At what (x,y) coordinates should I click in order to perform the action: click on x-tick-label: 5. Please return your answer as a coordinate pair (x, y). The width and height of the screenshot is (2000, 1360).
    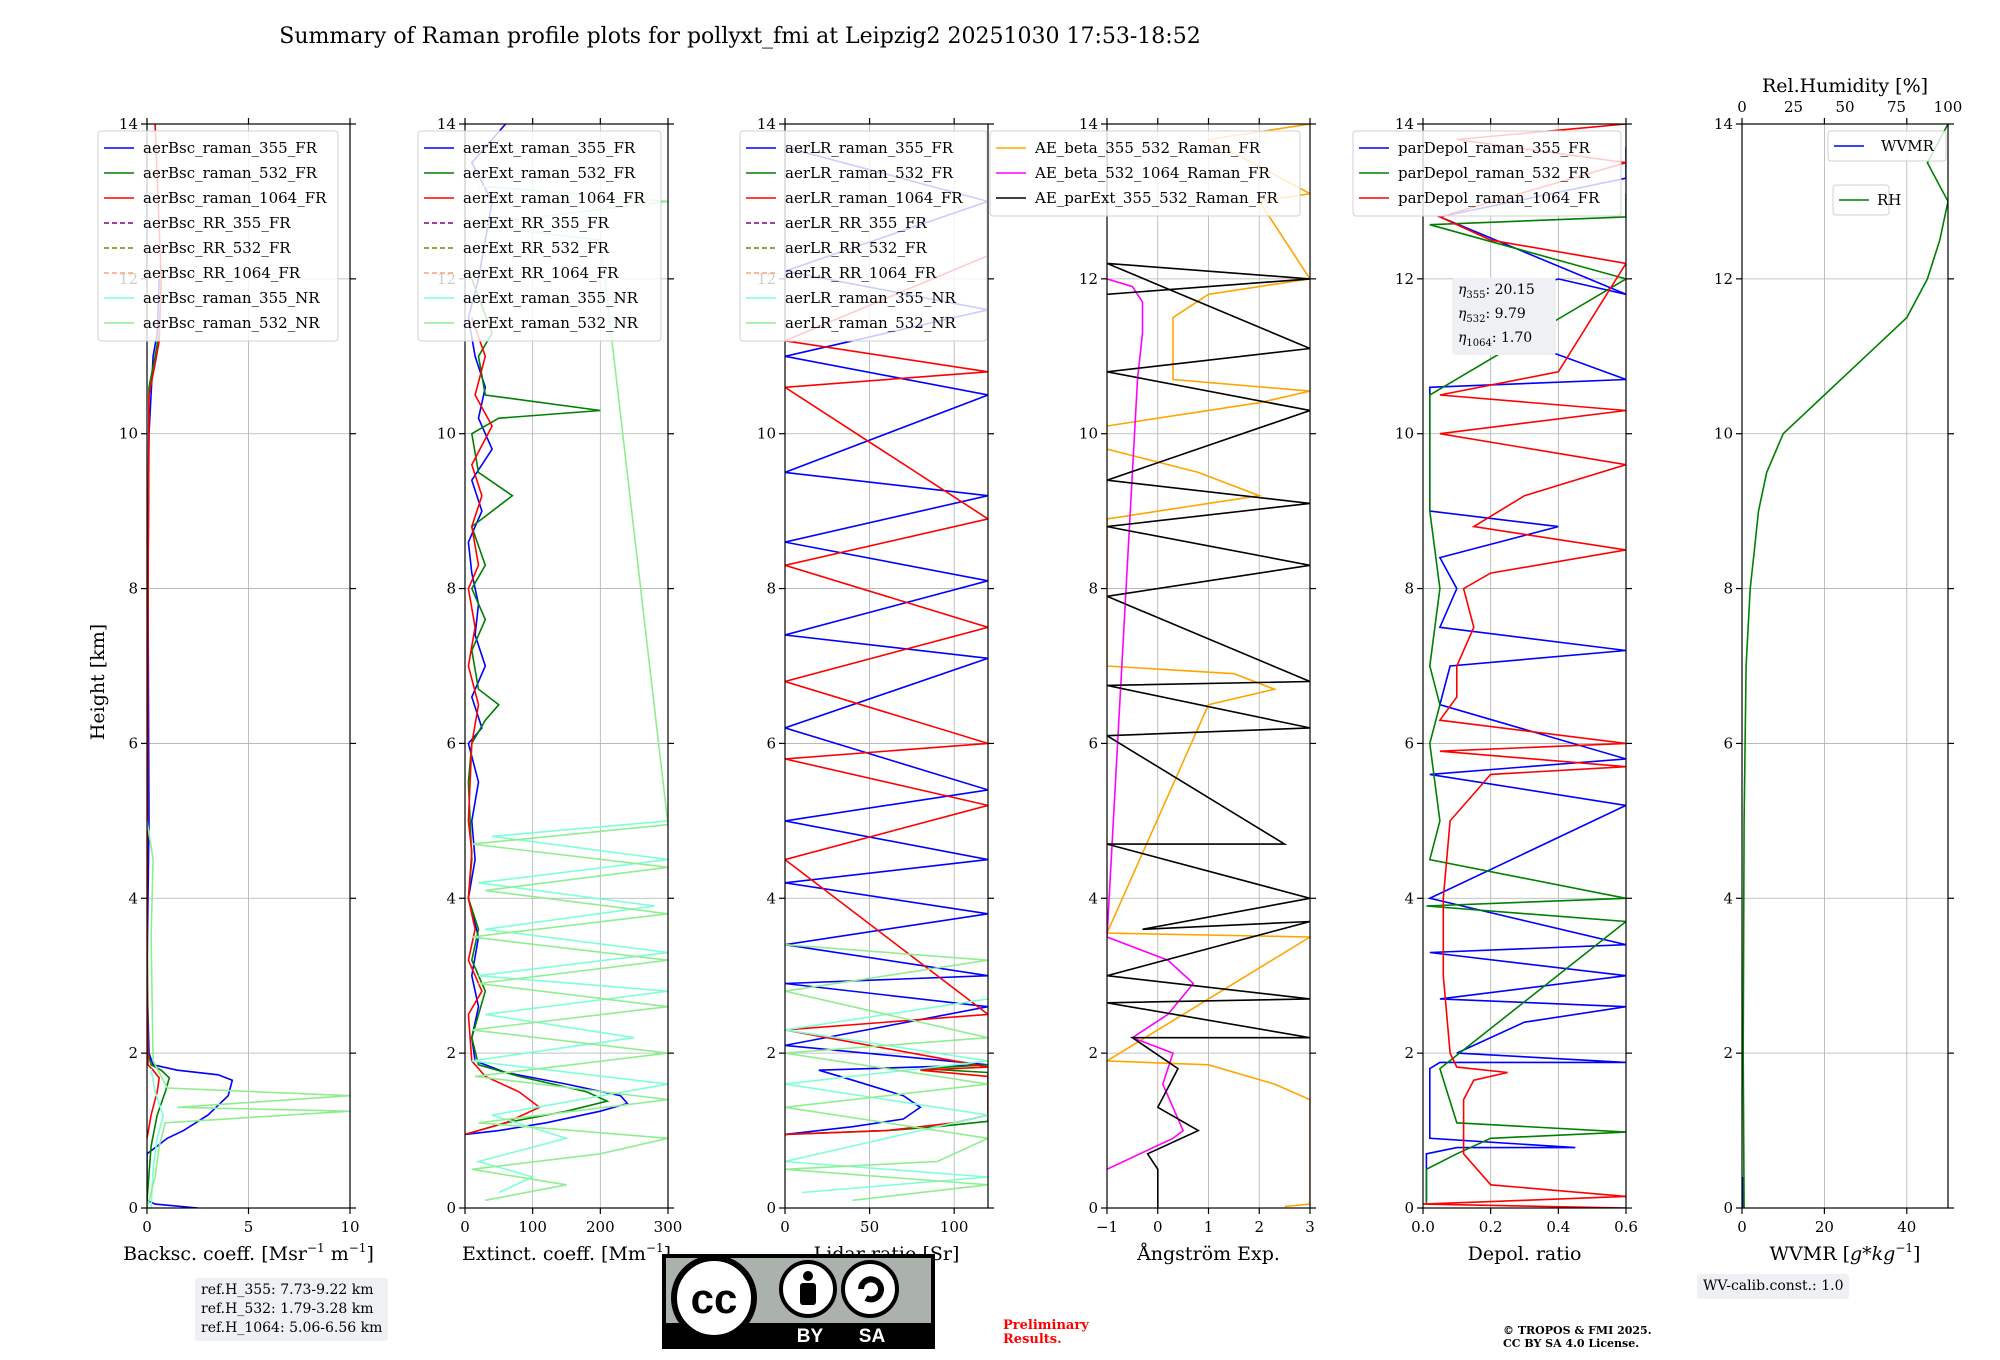
    Looking at the image, I should click on (249, 1227).